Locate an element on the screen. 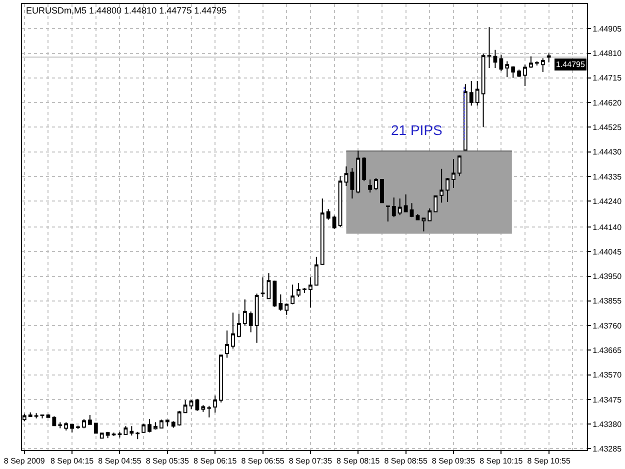 This screenshot has height=469, width=625. y-tick-label: 1.44525 is located at coordinates (607, 127).